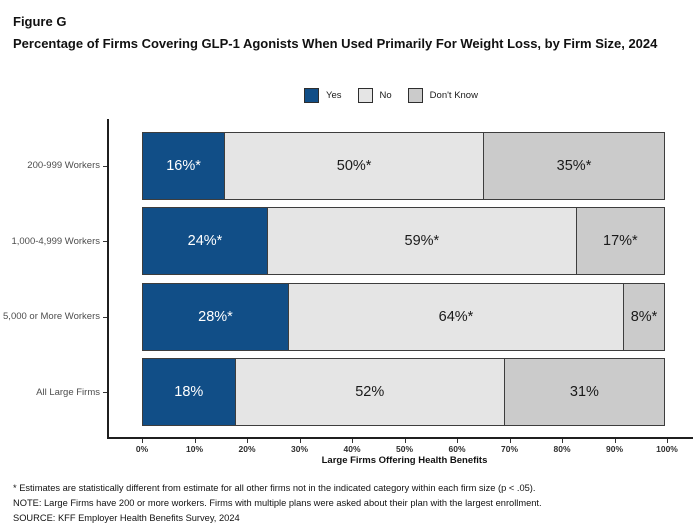 The image size is (698, 526). Describe the element at coordinates (352, 449) in the screenshot. I see `x-tick-label: 40%` at that location.